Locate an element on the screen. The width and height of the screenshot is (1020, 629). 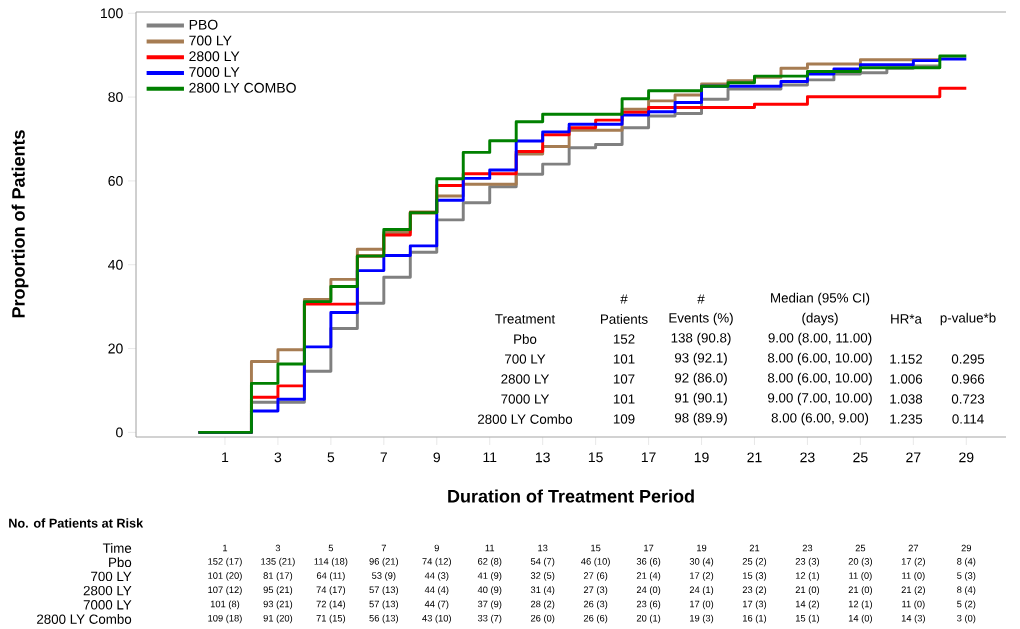
text: 37 (9) is located at coordinates (489, 605).